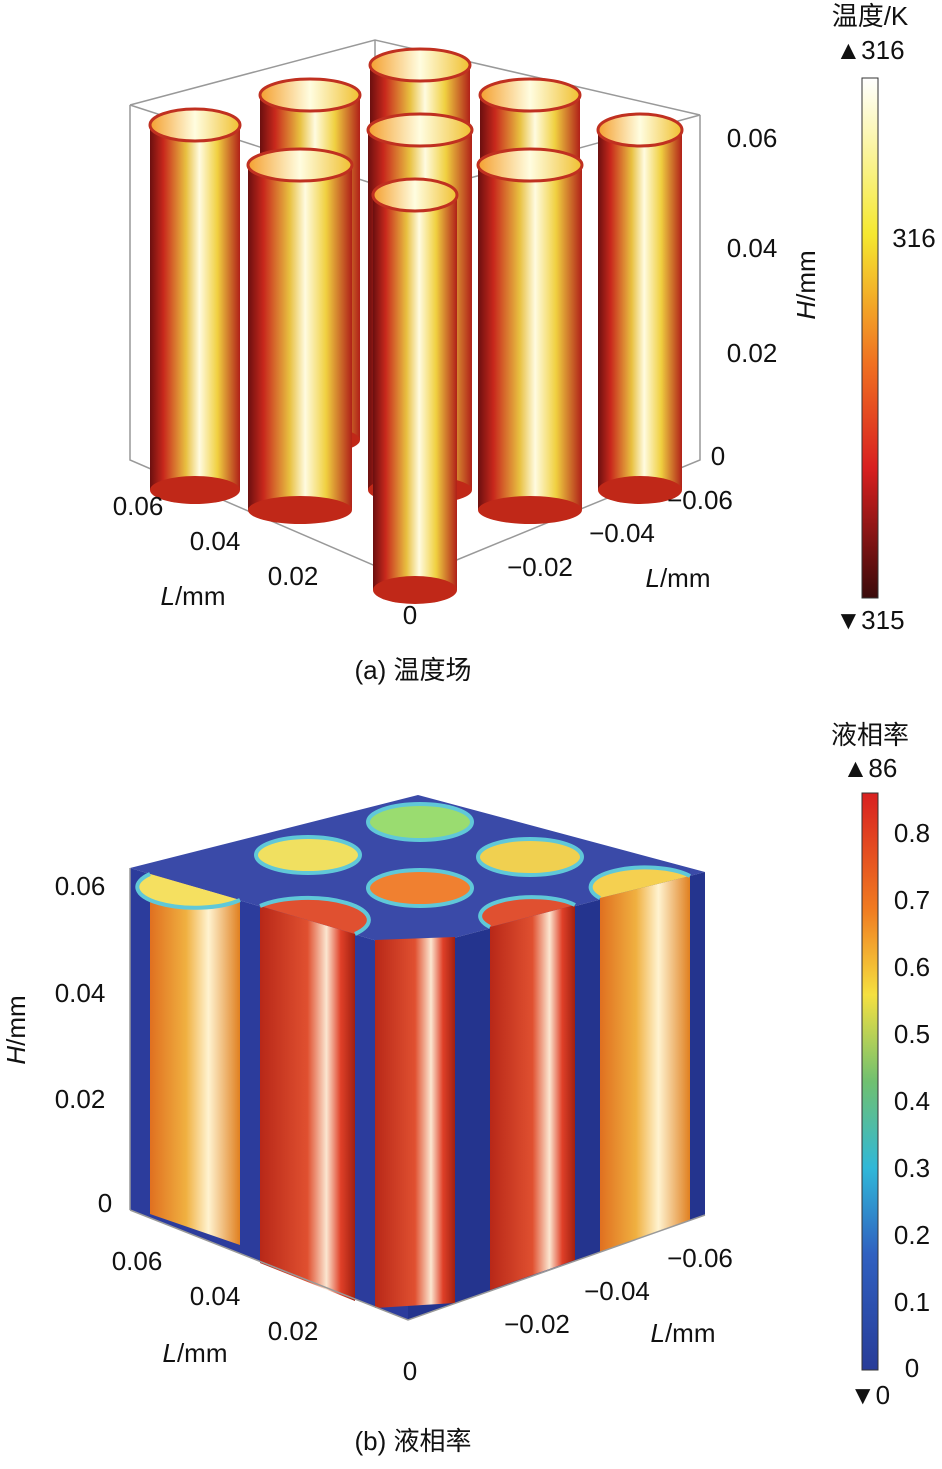 The image size is (942, 1469). I want to click on colorbar-tick-label: 316, so click(913, 238).